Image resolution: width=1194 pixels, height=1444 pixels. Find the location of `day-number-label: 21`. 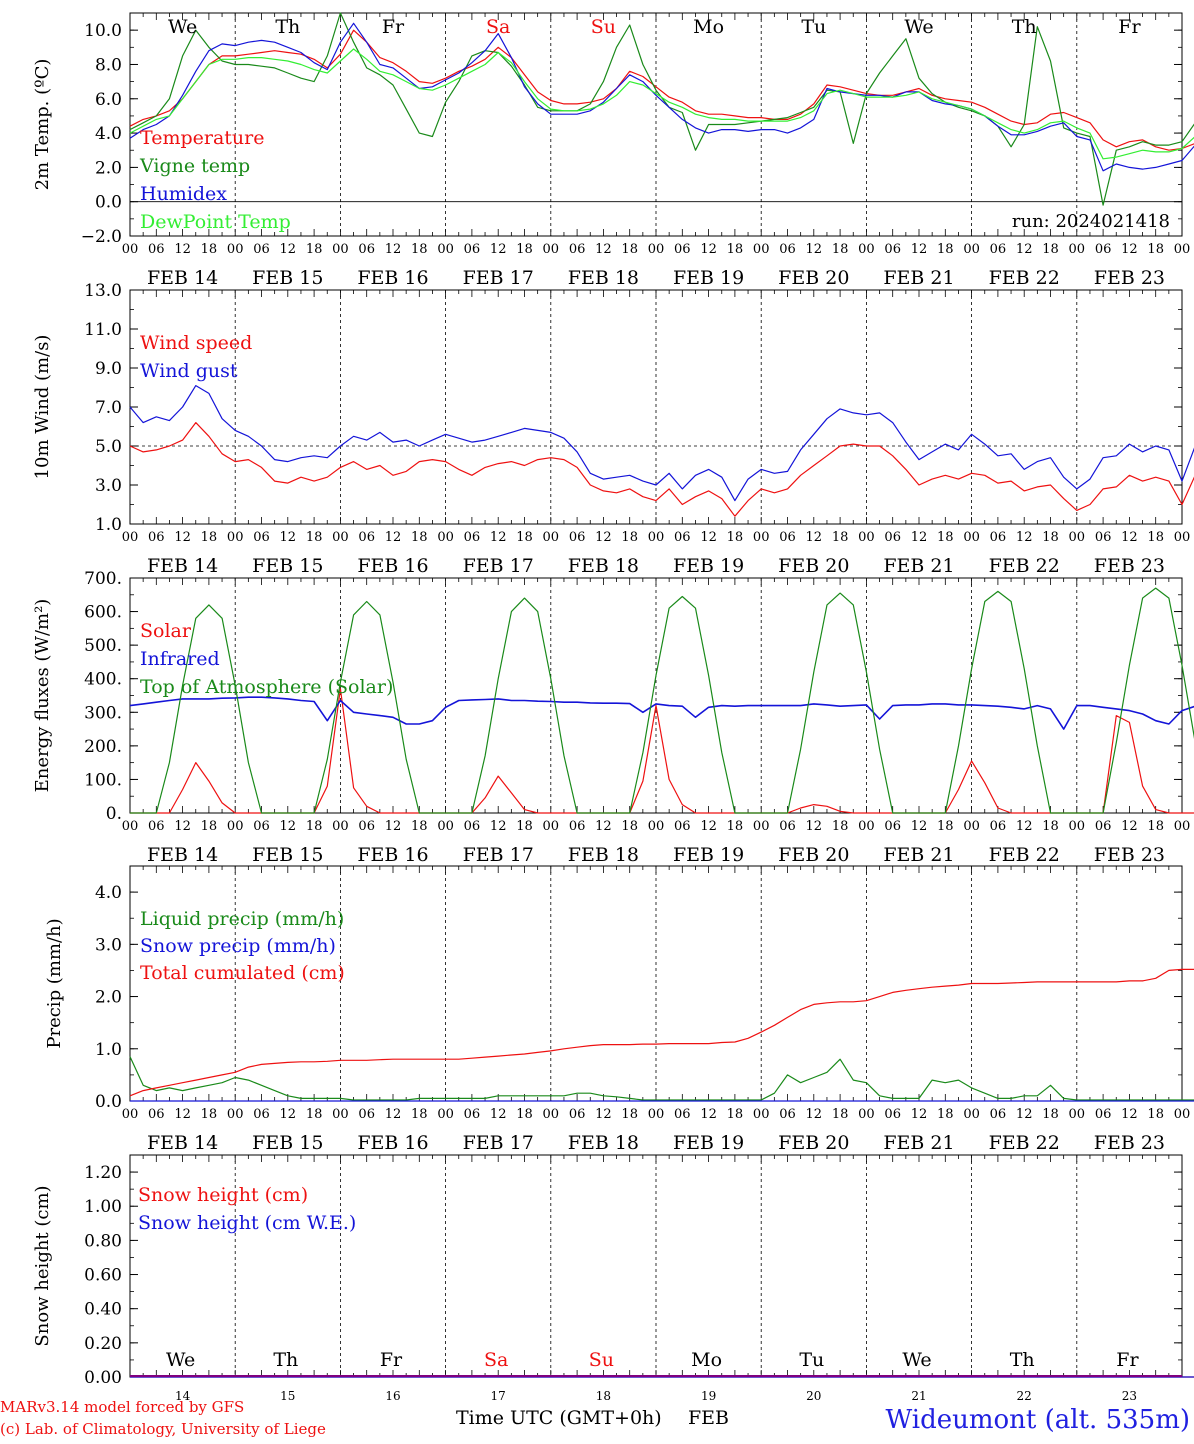

day-number-label: 21 is located at coordinates (918, 1396).